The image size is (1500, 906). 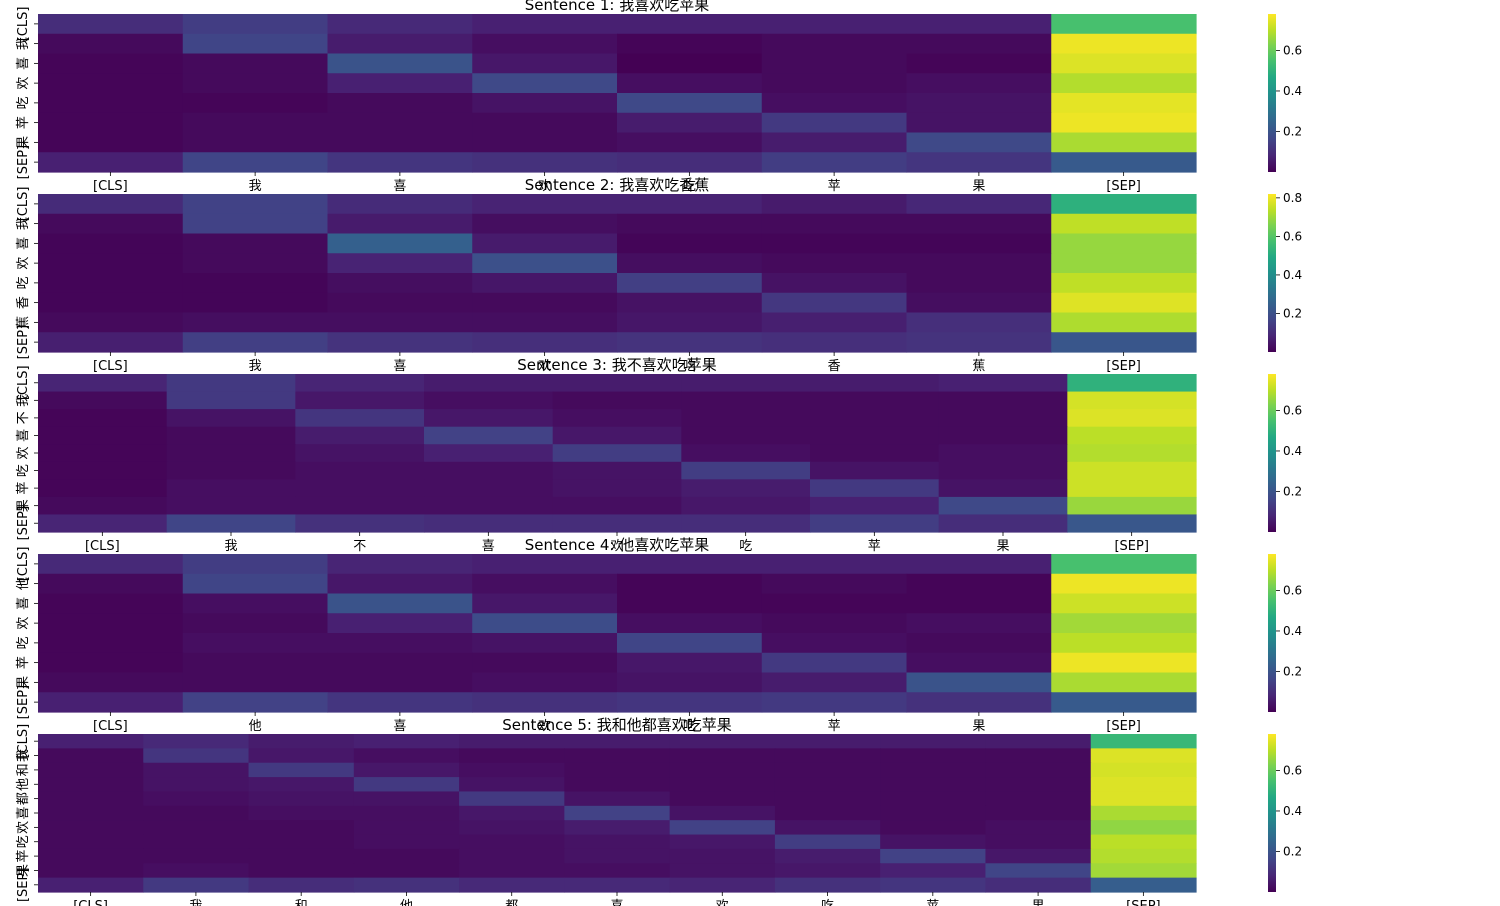 What do you see at coordinates (90, 902) in the screenshot?
I see `x-tick-label: [CLS]` at bounding box center [90, 902].